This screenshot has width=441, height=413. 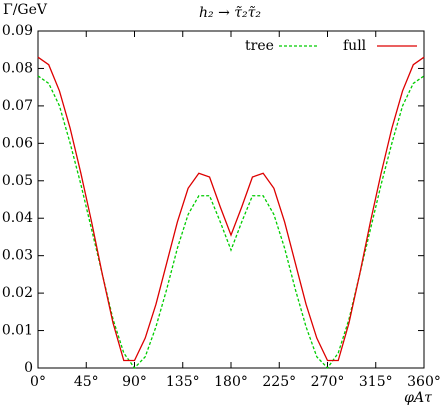 What do you see at coordinates (424, 382) in the screenshot?
I see `x-tick-label: 360°` at bounding box center [424, 382].